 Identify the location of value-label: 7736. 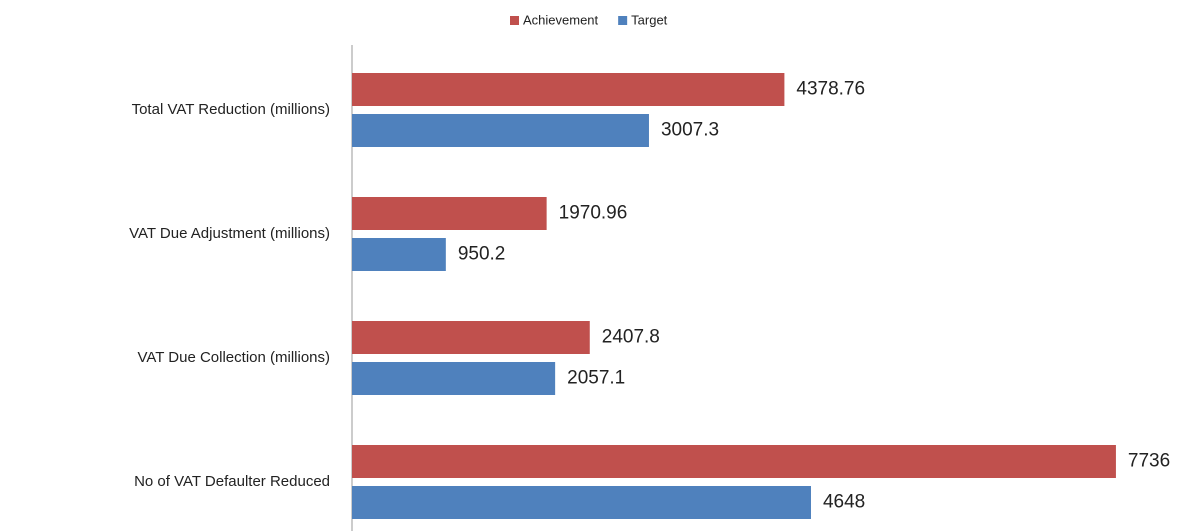
(1149, 461).